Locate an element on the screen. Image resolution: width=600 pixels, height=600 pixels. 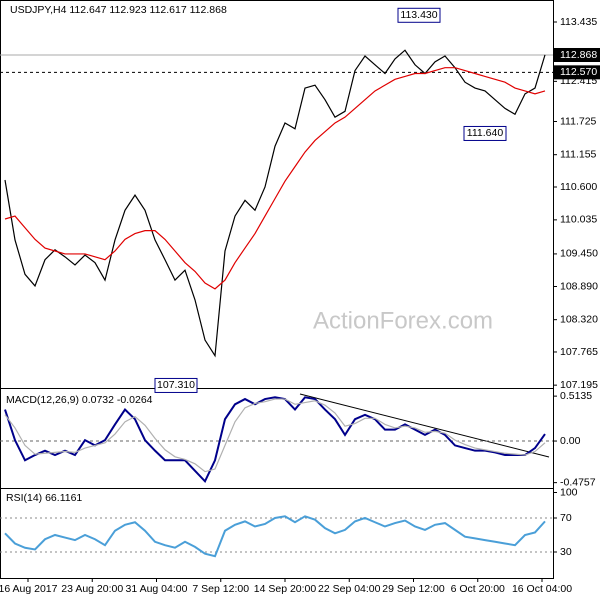
y-tick-label: 0.5135 is located at coordinates (576, 396).